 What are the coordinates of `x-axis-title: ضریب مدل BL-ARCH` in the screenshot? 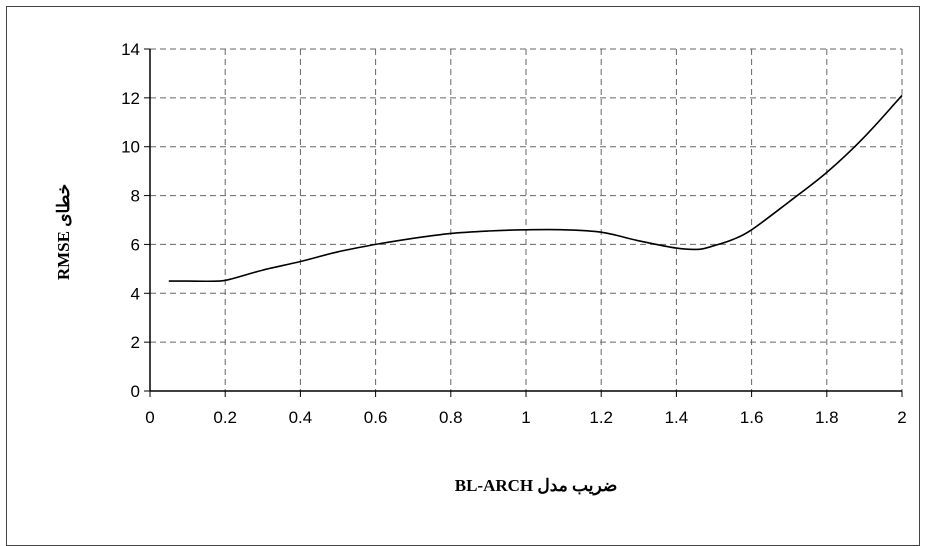 It's located at (536, 486).